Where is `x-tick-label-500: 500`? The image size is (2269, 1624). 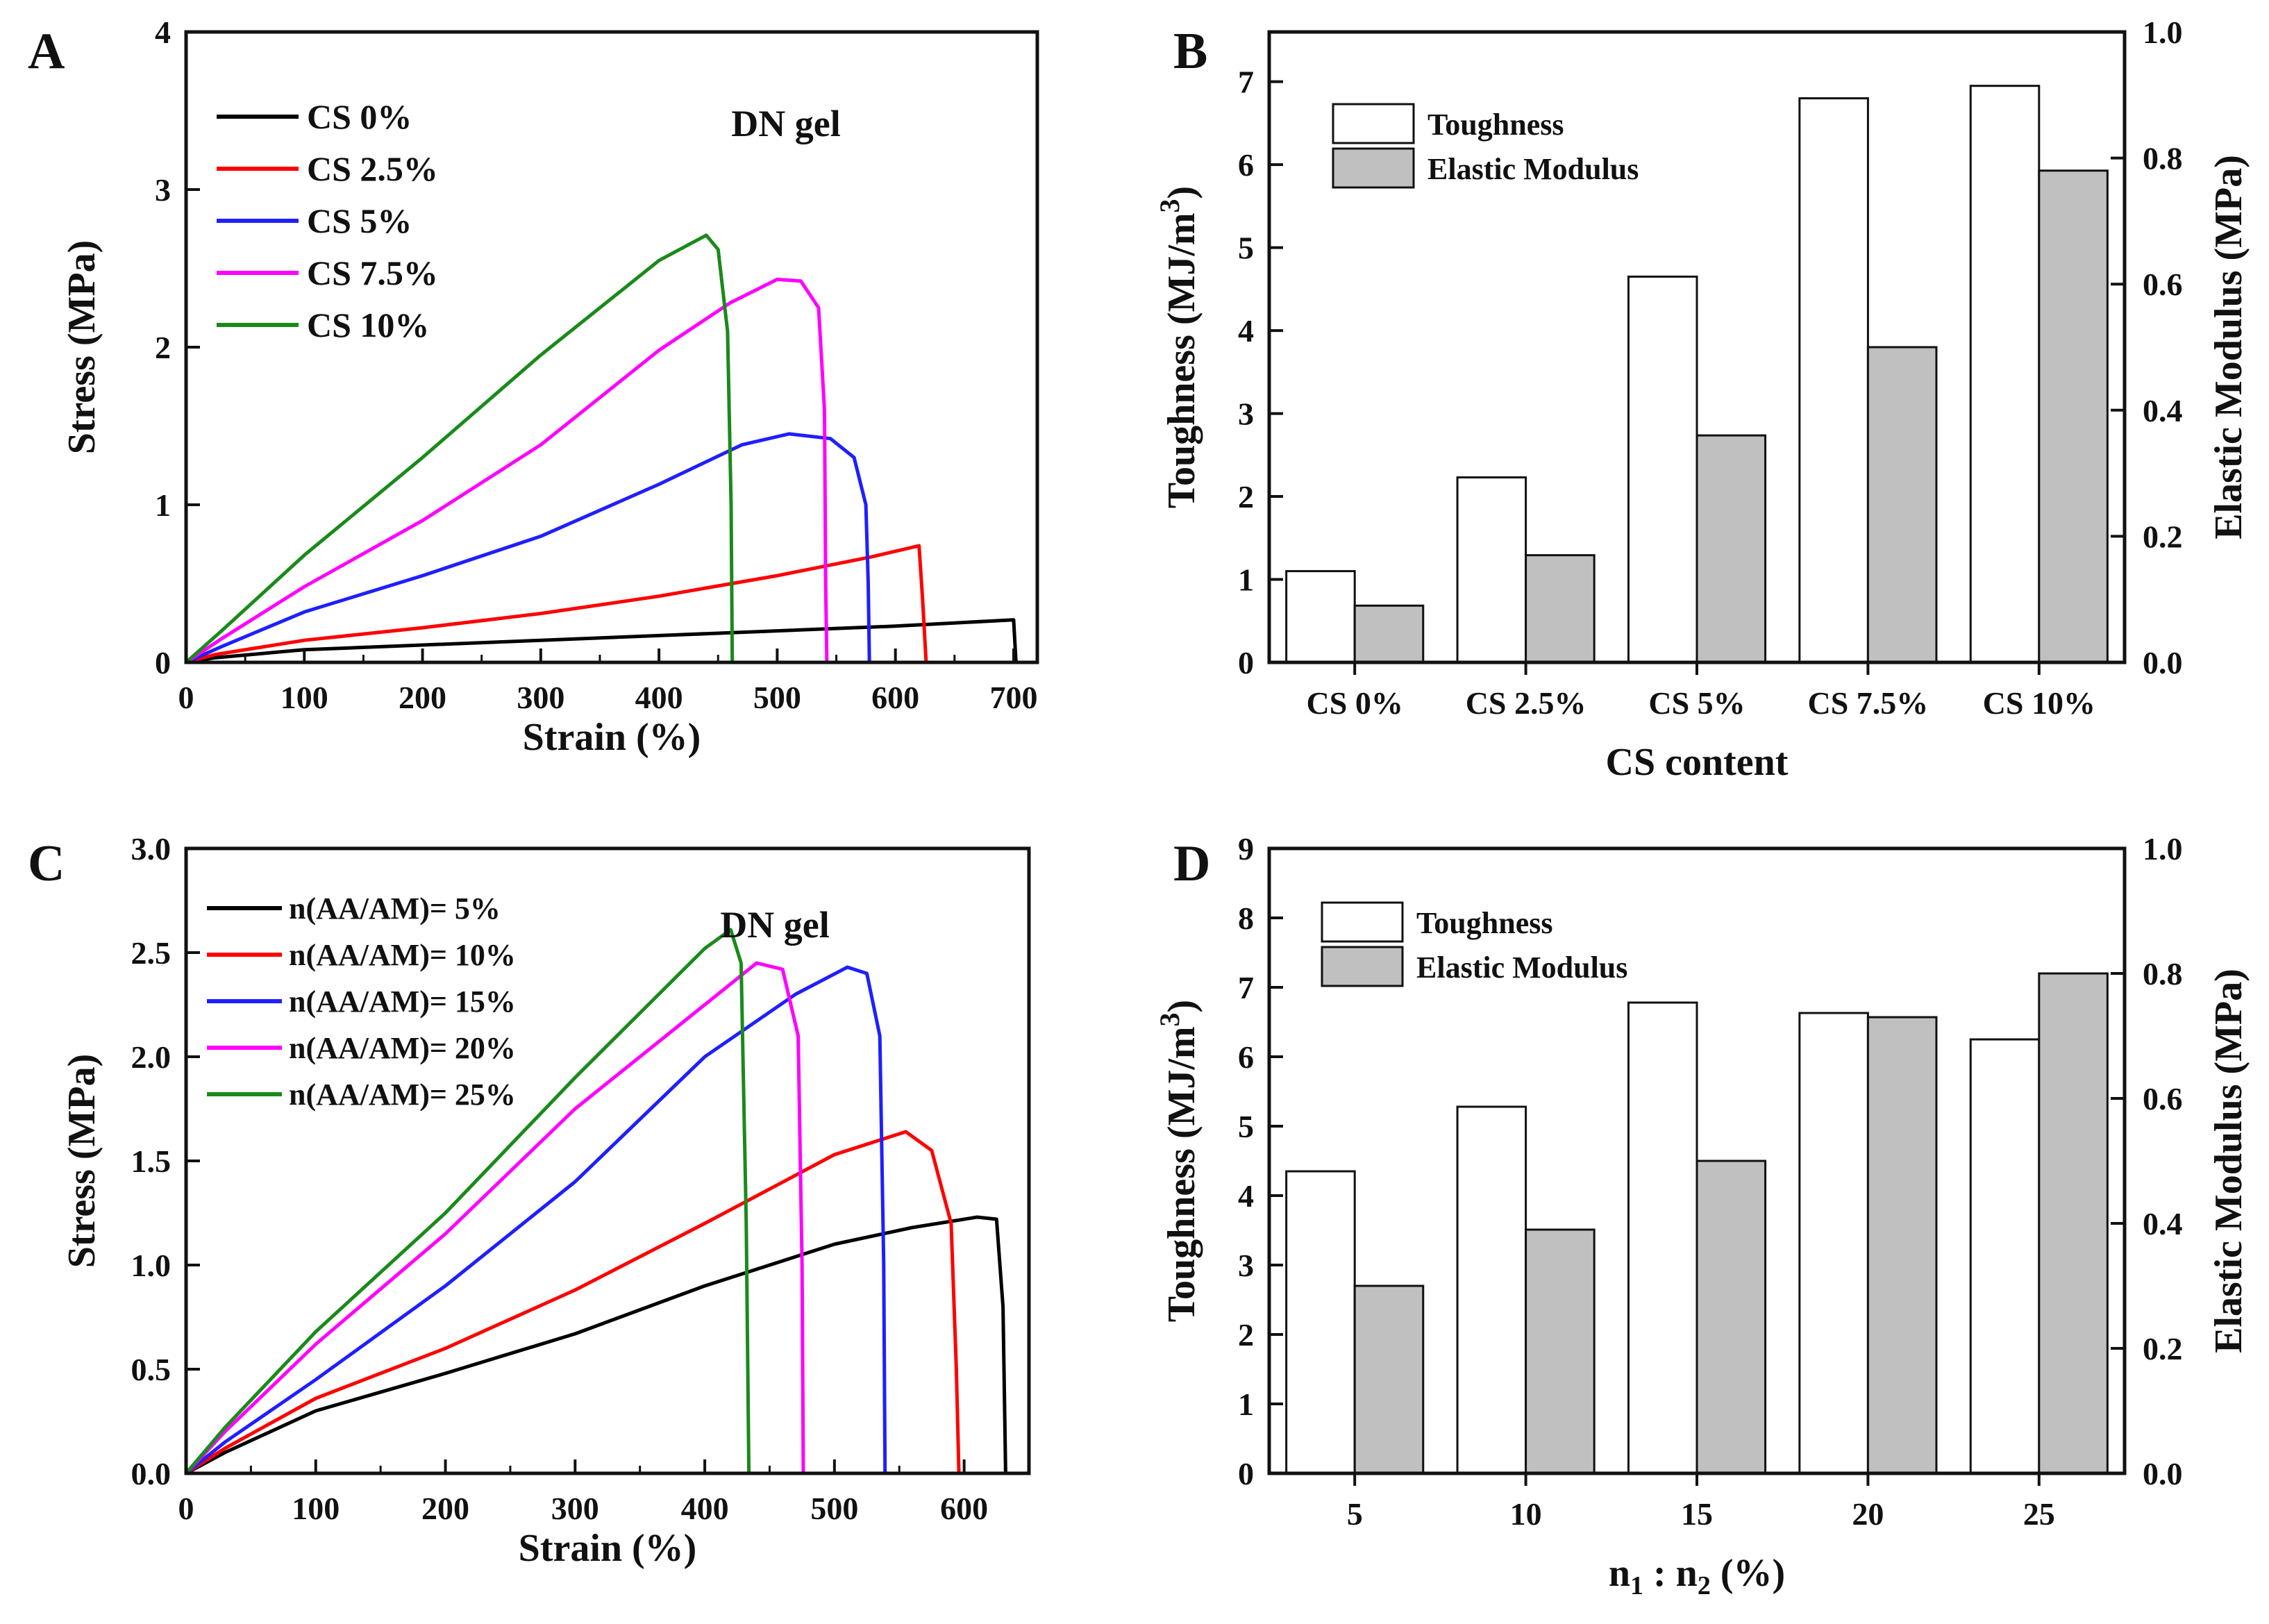
x-tick-label-500: 500 is located at coordinates (777, 697).